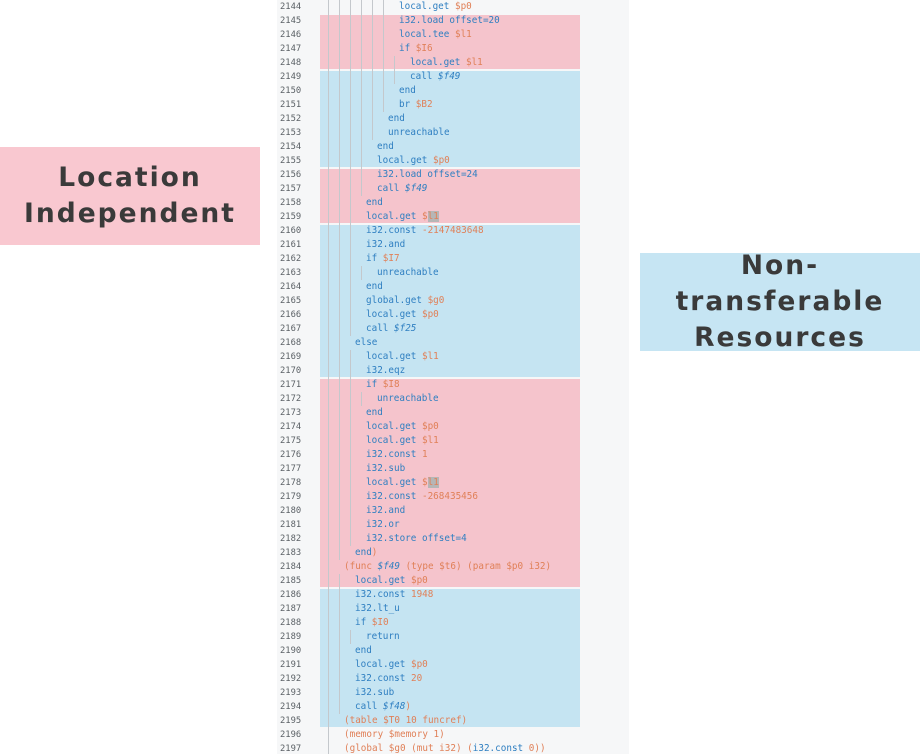  I want to click on code-line: 2147 if $I6, so click(453, 49).